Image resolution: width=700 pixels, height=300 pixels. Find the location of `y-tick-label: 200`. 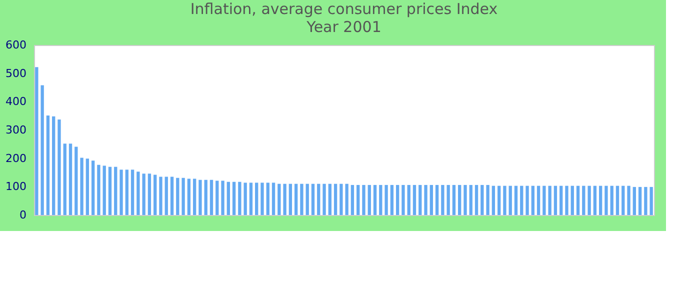

y-tick-label: 200 is located at coordinates (16, 158).